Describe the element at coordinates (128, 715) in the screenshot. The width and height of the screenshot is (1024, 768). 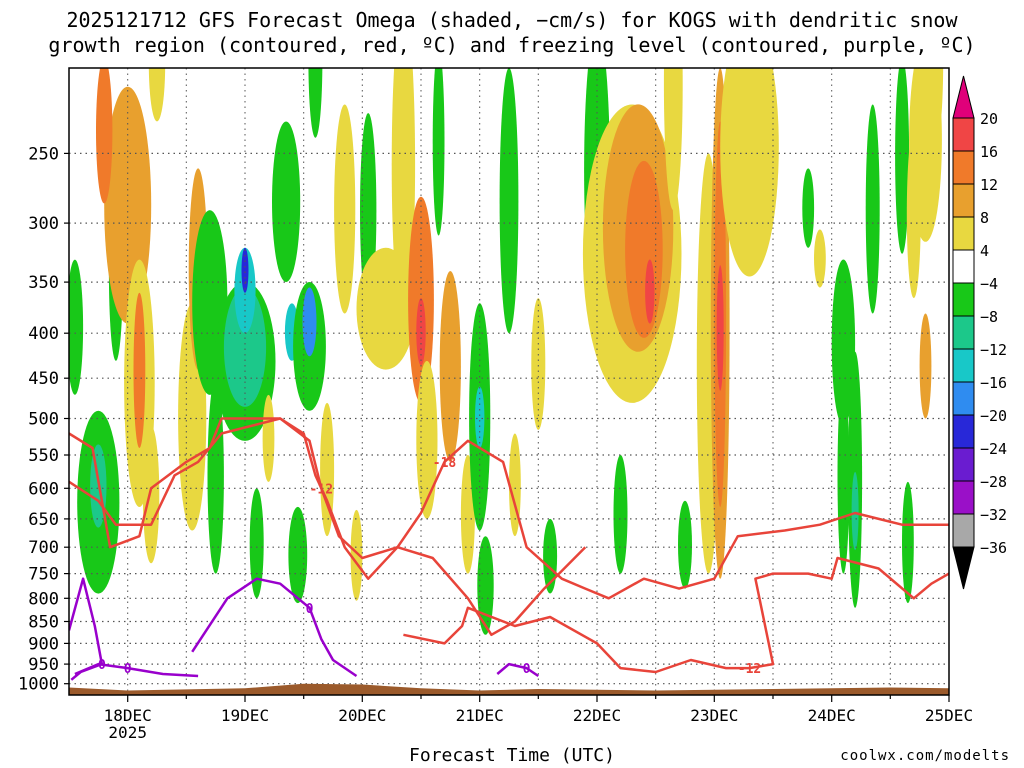
I see `x-tick-label: 18DEC` at that location.